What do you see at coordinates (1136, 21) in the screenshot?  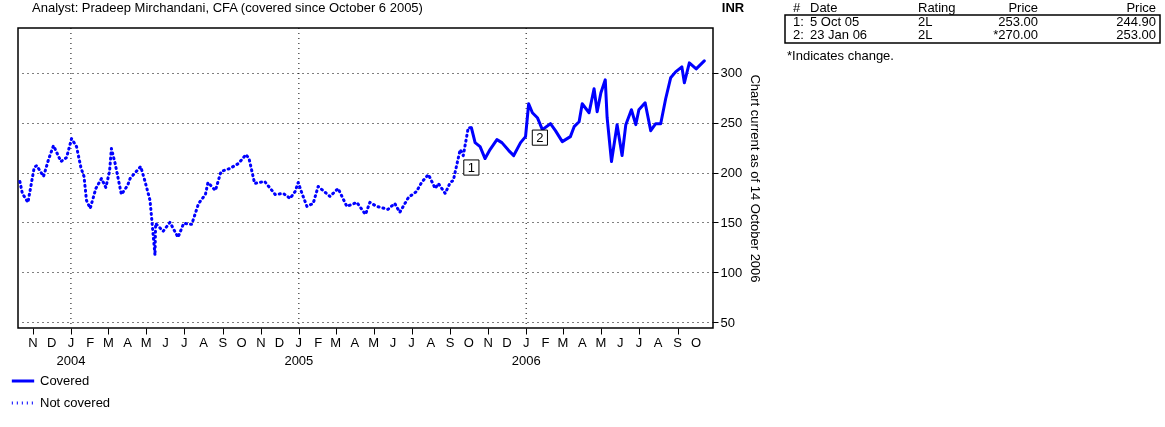 I see `text: 244.90` at bounding box center [1136, 21].